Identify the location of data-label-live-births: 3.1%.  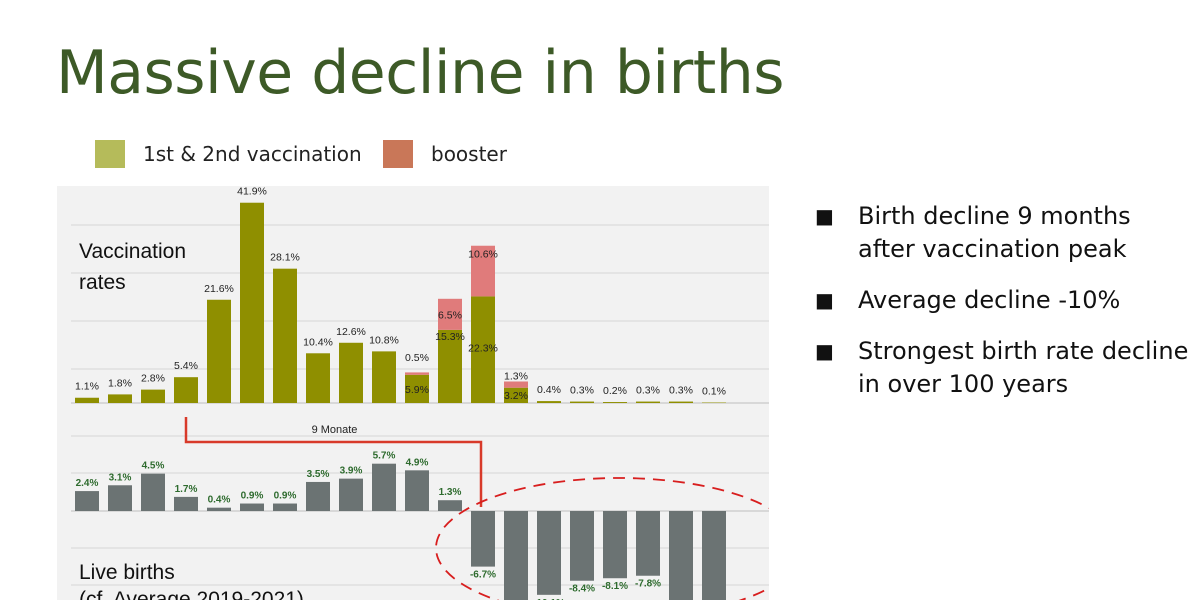
(120, 477).